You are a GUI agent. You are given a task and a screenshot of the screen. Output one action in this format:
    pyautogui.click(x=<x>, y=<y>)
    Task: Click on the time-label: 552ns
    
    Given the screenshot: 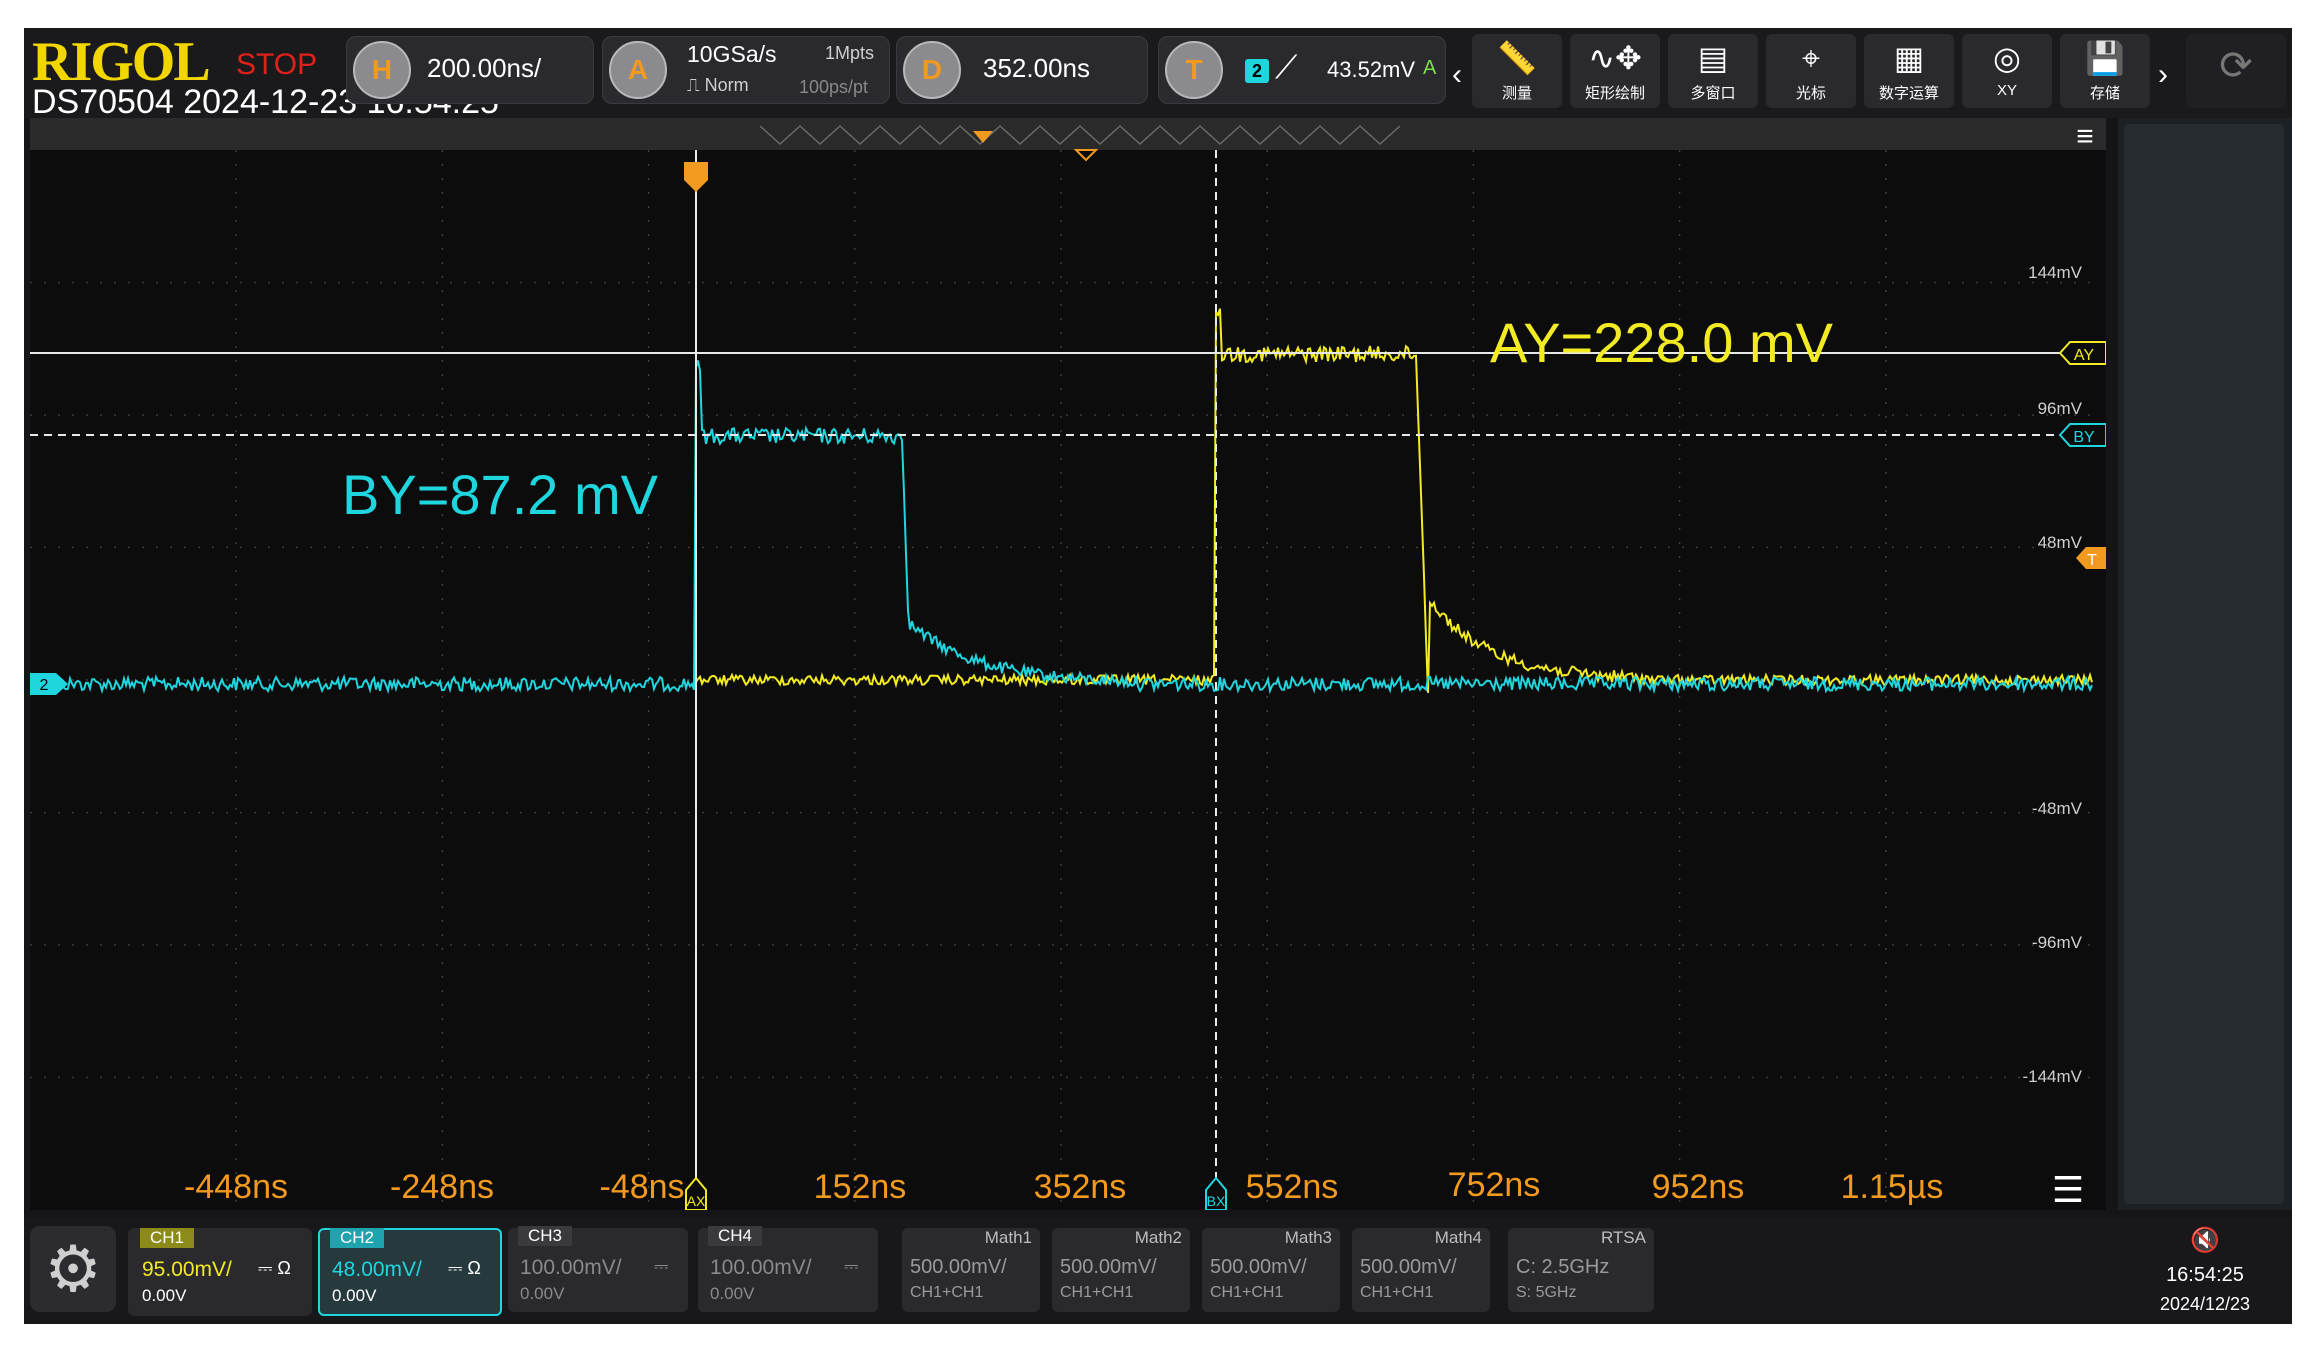 What is the action you would take?
    pyautogui.click(x=1292, y=1187)
    